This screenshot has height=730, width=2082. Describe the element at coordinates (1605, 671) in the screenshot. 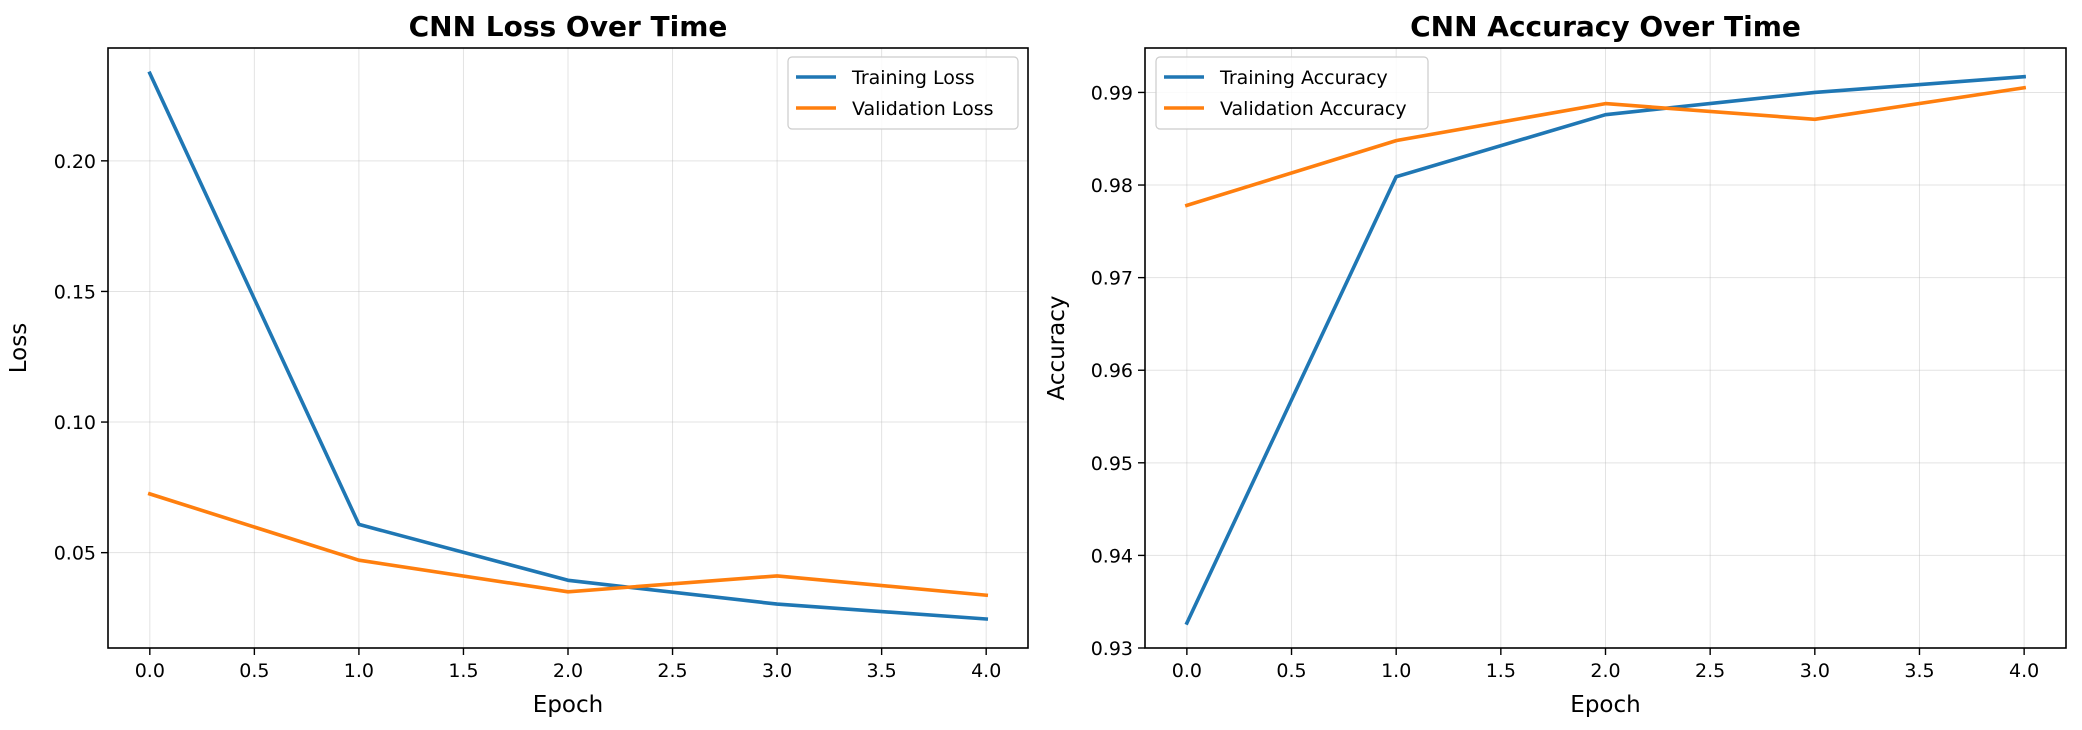

I see `accuracy-x-tick-label: 2.0` at that location.